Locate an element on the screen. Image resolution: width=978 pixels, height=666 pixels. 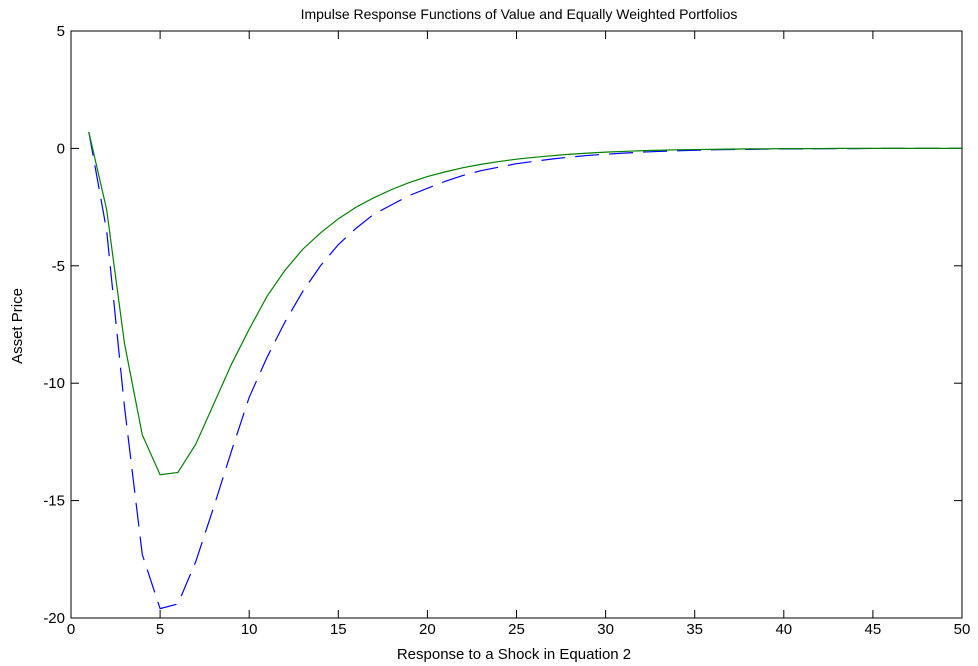
y-tick-label: -20 is located at coordinates (54, 618).